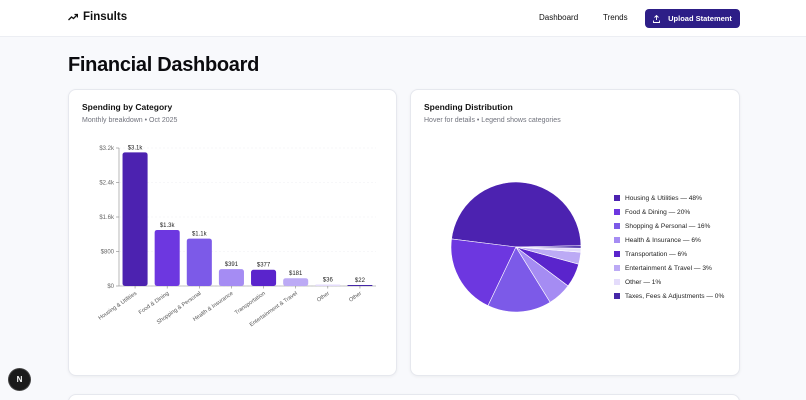 The width and height of the screenshot is (806, 400). I want to click on legend-label: Housing & Utilities — 48%, so click(663, 198).